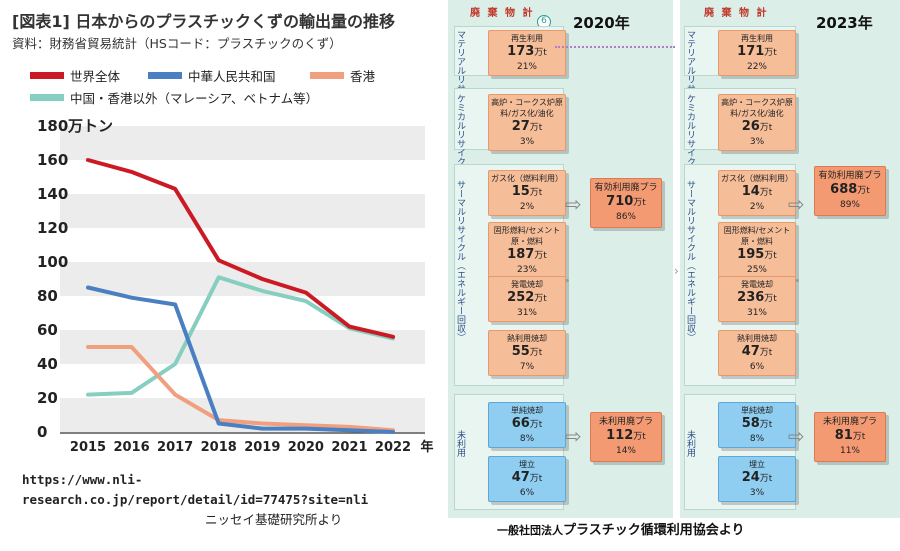 Image resolution: width=900 pixels, height=551 pixels. I want to click on flow-box-name: 単純焼却, so click(527, 410).